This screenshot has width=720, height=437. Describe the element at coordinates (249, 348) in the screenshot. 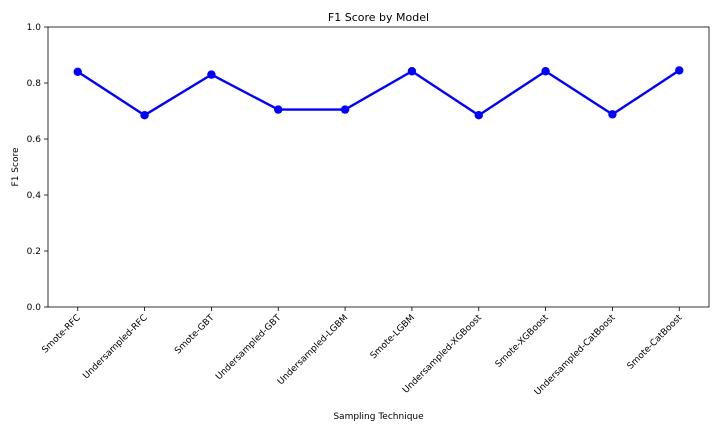

I see `x-tick-label: Undersampled-GBT` at that location.